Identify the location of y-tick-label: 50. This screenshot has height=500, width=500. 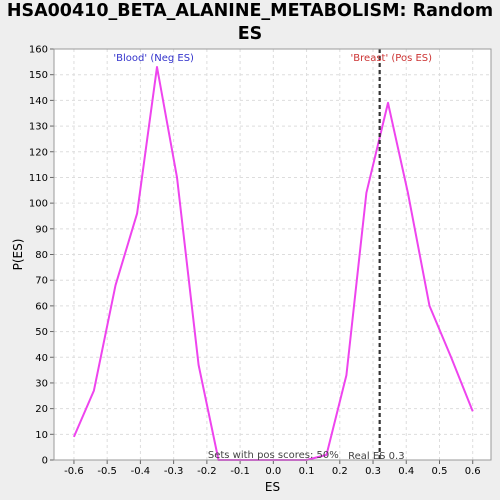
(41, 332).